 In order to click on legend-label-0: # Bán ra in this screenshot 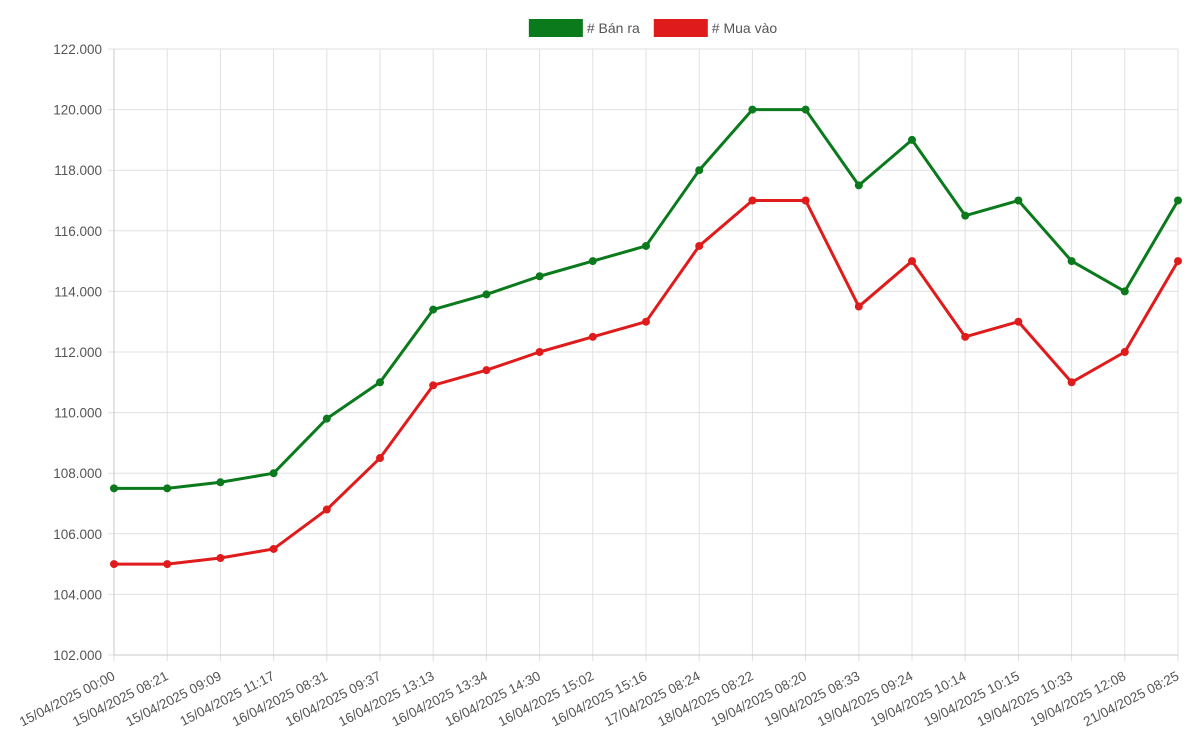, I will do `click(613, 28)`.